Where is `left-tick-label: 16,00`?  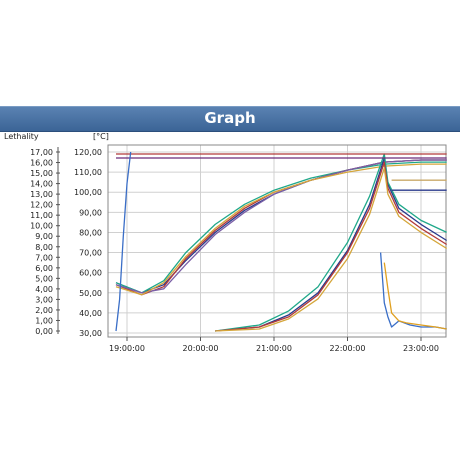
left-tick-label: 16,00 is located at coordinates (41, 163).